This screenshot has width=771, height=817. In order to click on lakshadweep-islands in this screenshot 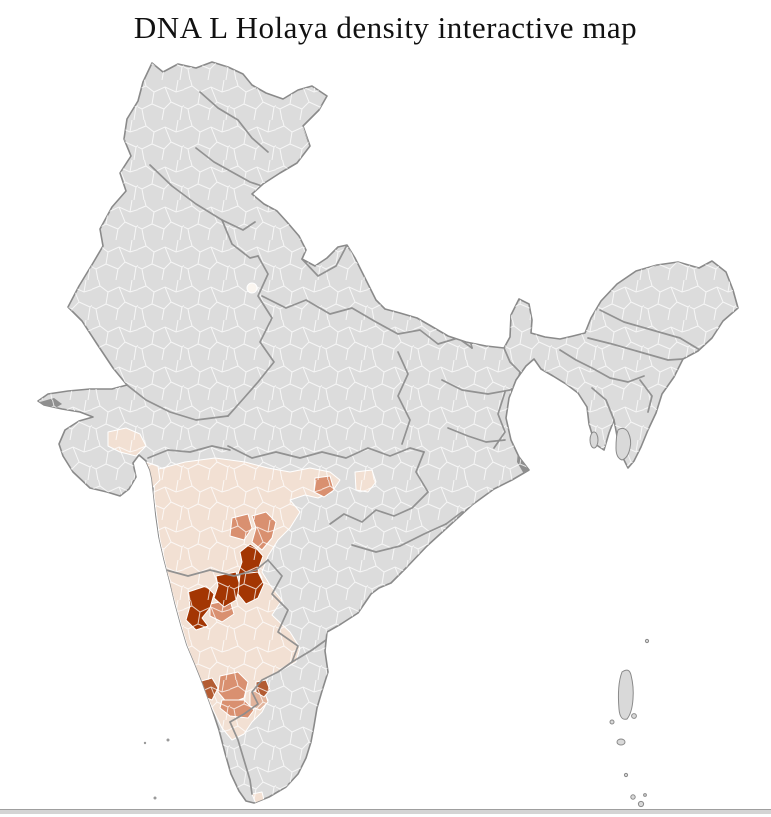, I will do `click(156, 769)`.